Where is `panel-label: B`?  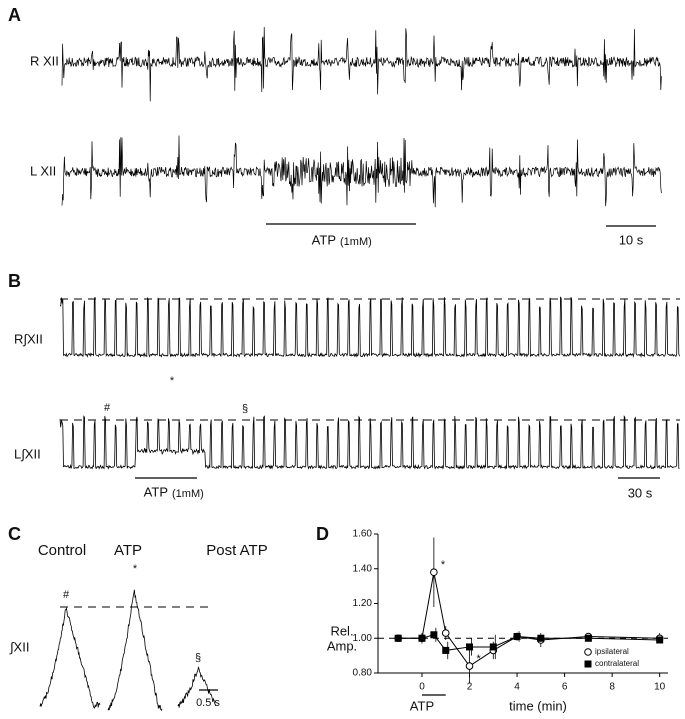
panel-label: B is located at coordinates (14, 281).